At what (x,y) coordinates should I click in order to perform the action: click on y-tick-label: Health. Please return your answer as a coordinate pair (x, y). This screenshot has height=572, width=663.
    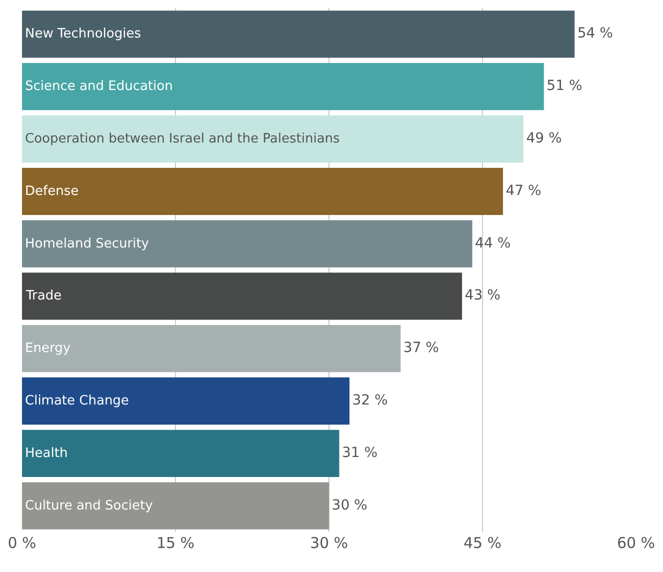
    Looking at the image, I should click on (46, 453).